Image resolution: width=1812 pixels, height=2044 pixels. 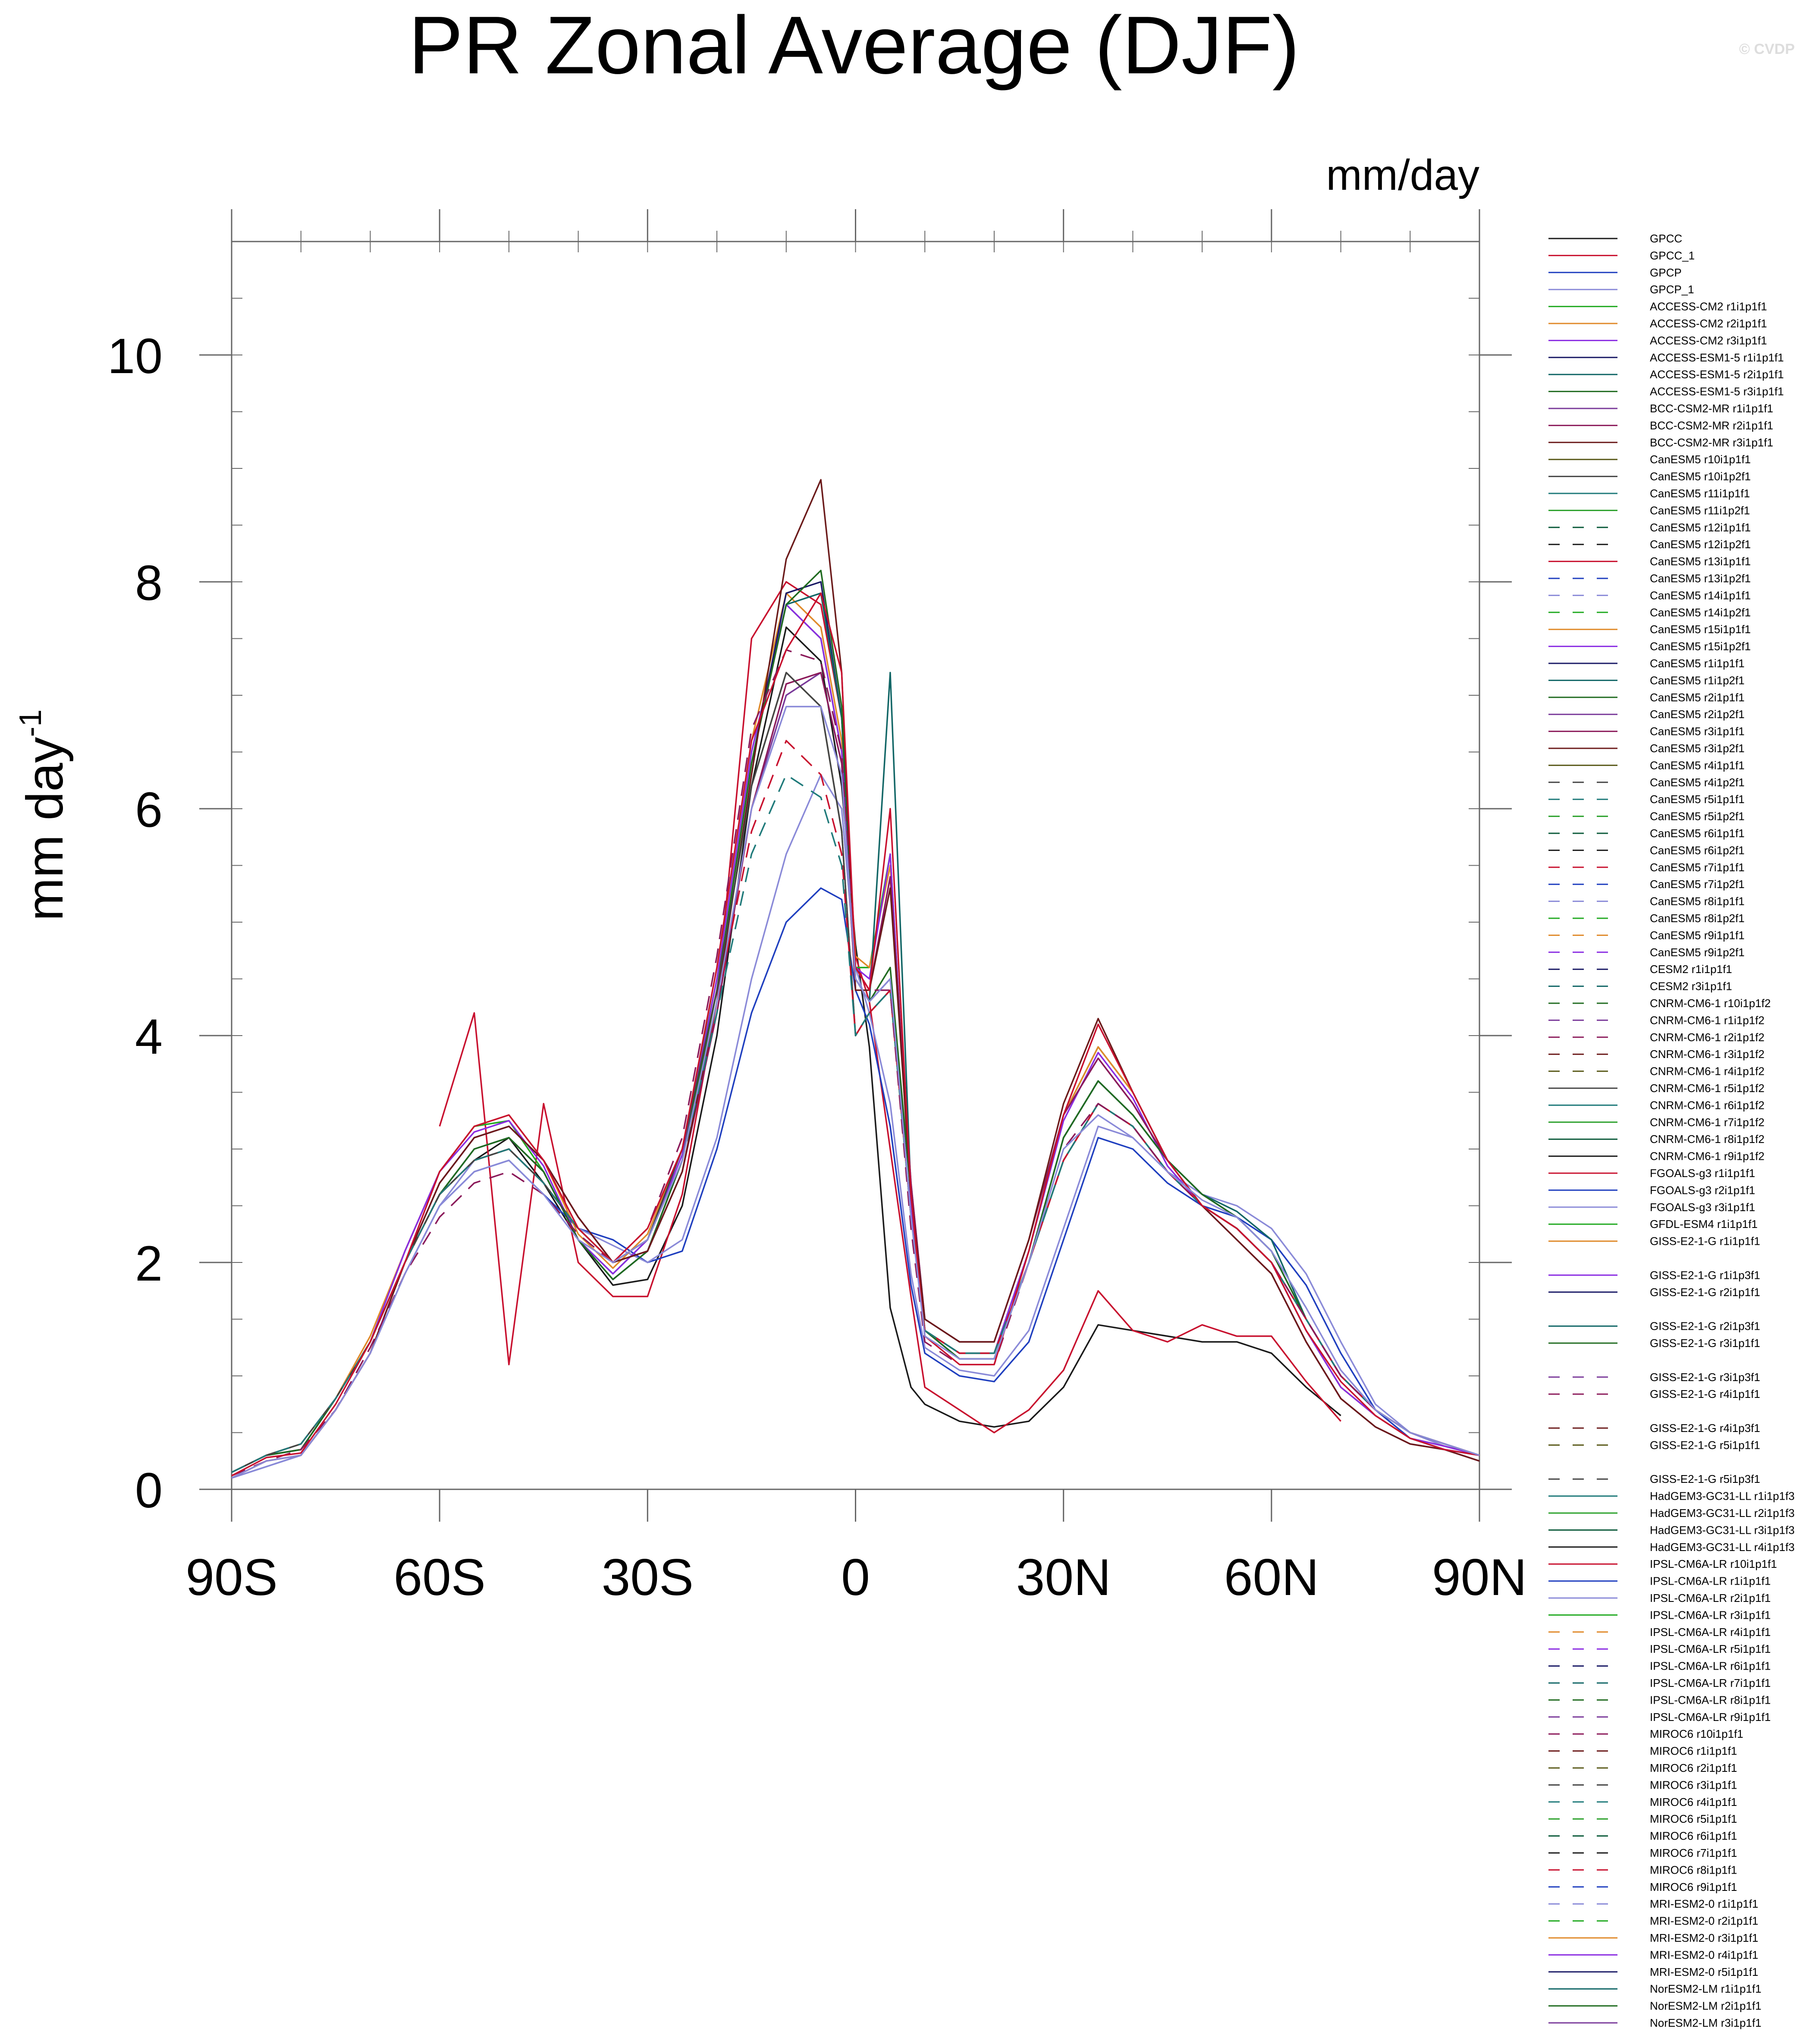 I want to click on legend-label: MRI-ESM2-0 r5i1p1f1, so click(x=1704, y=1972).